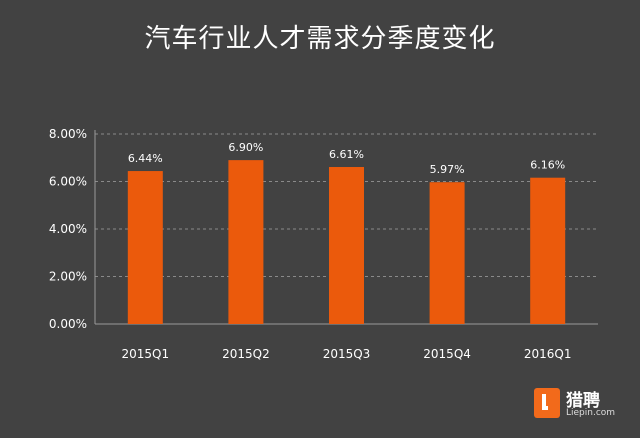  Describe the element at coordinates (547, 403) in the screenshot. I see `logo-l-icon` at that location.